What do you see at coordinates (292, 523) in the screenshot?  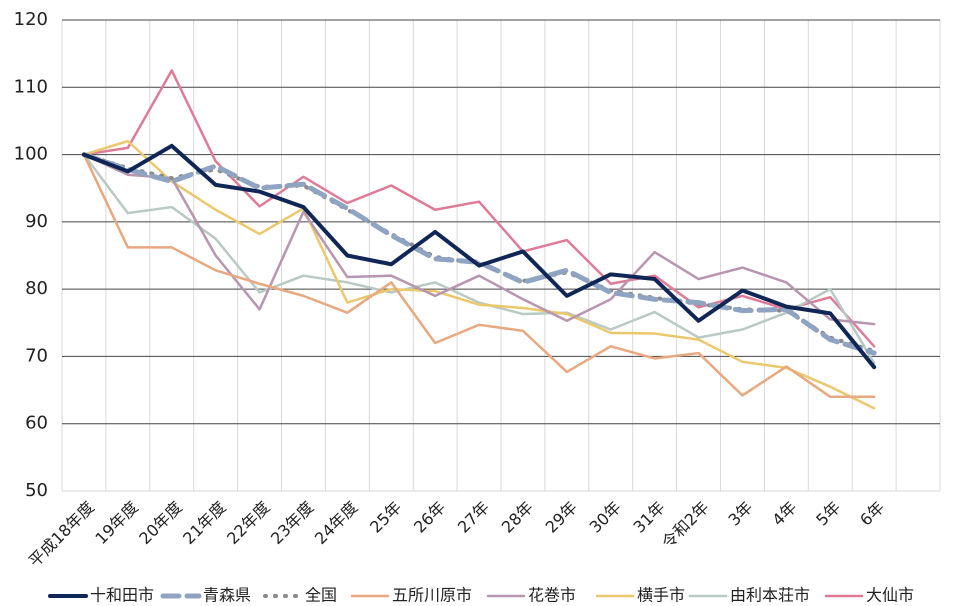 I see `x-tick-label: 23年度` at bounding box center [292, 523].